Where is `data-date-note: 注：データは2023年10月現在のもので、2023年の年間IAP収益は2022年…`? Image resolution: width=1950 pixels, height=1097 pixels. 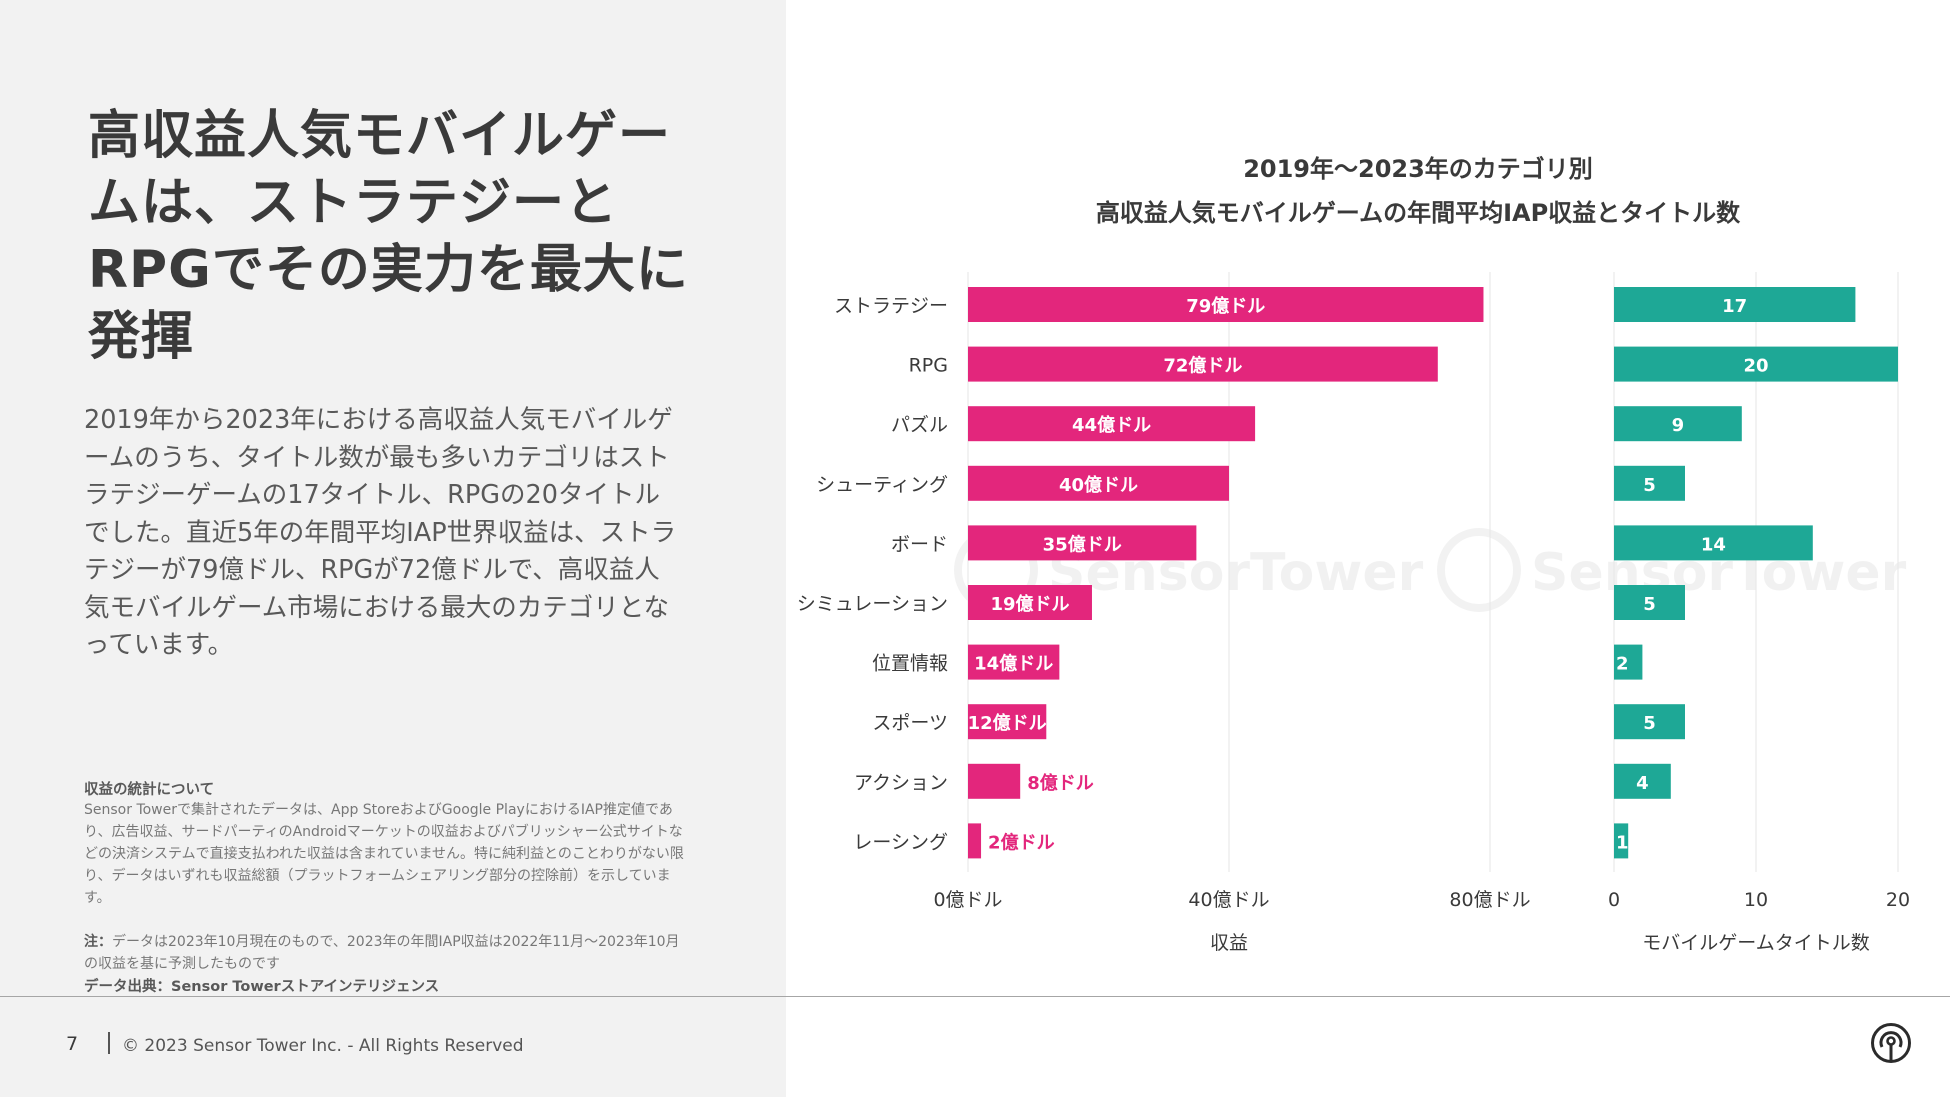
data-date-note: 注：データは2023年10月現在のもので、2023年の年間IAP収益は2022年… is located at coordinates (384, 953).